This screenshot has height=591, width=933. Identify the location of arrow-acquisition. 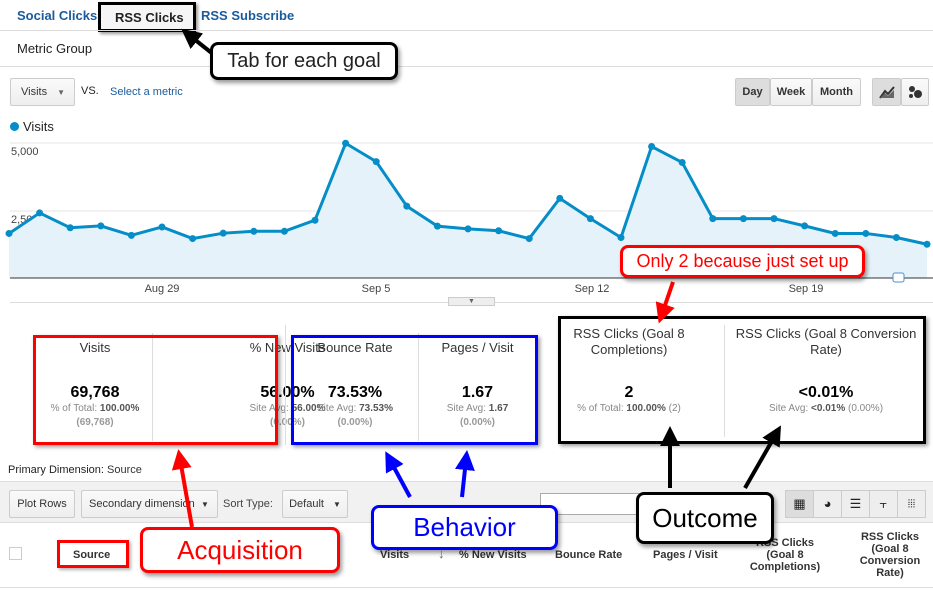
(182, 488).